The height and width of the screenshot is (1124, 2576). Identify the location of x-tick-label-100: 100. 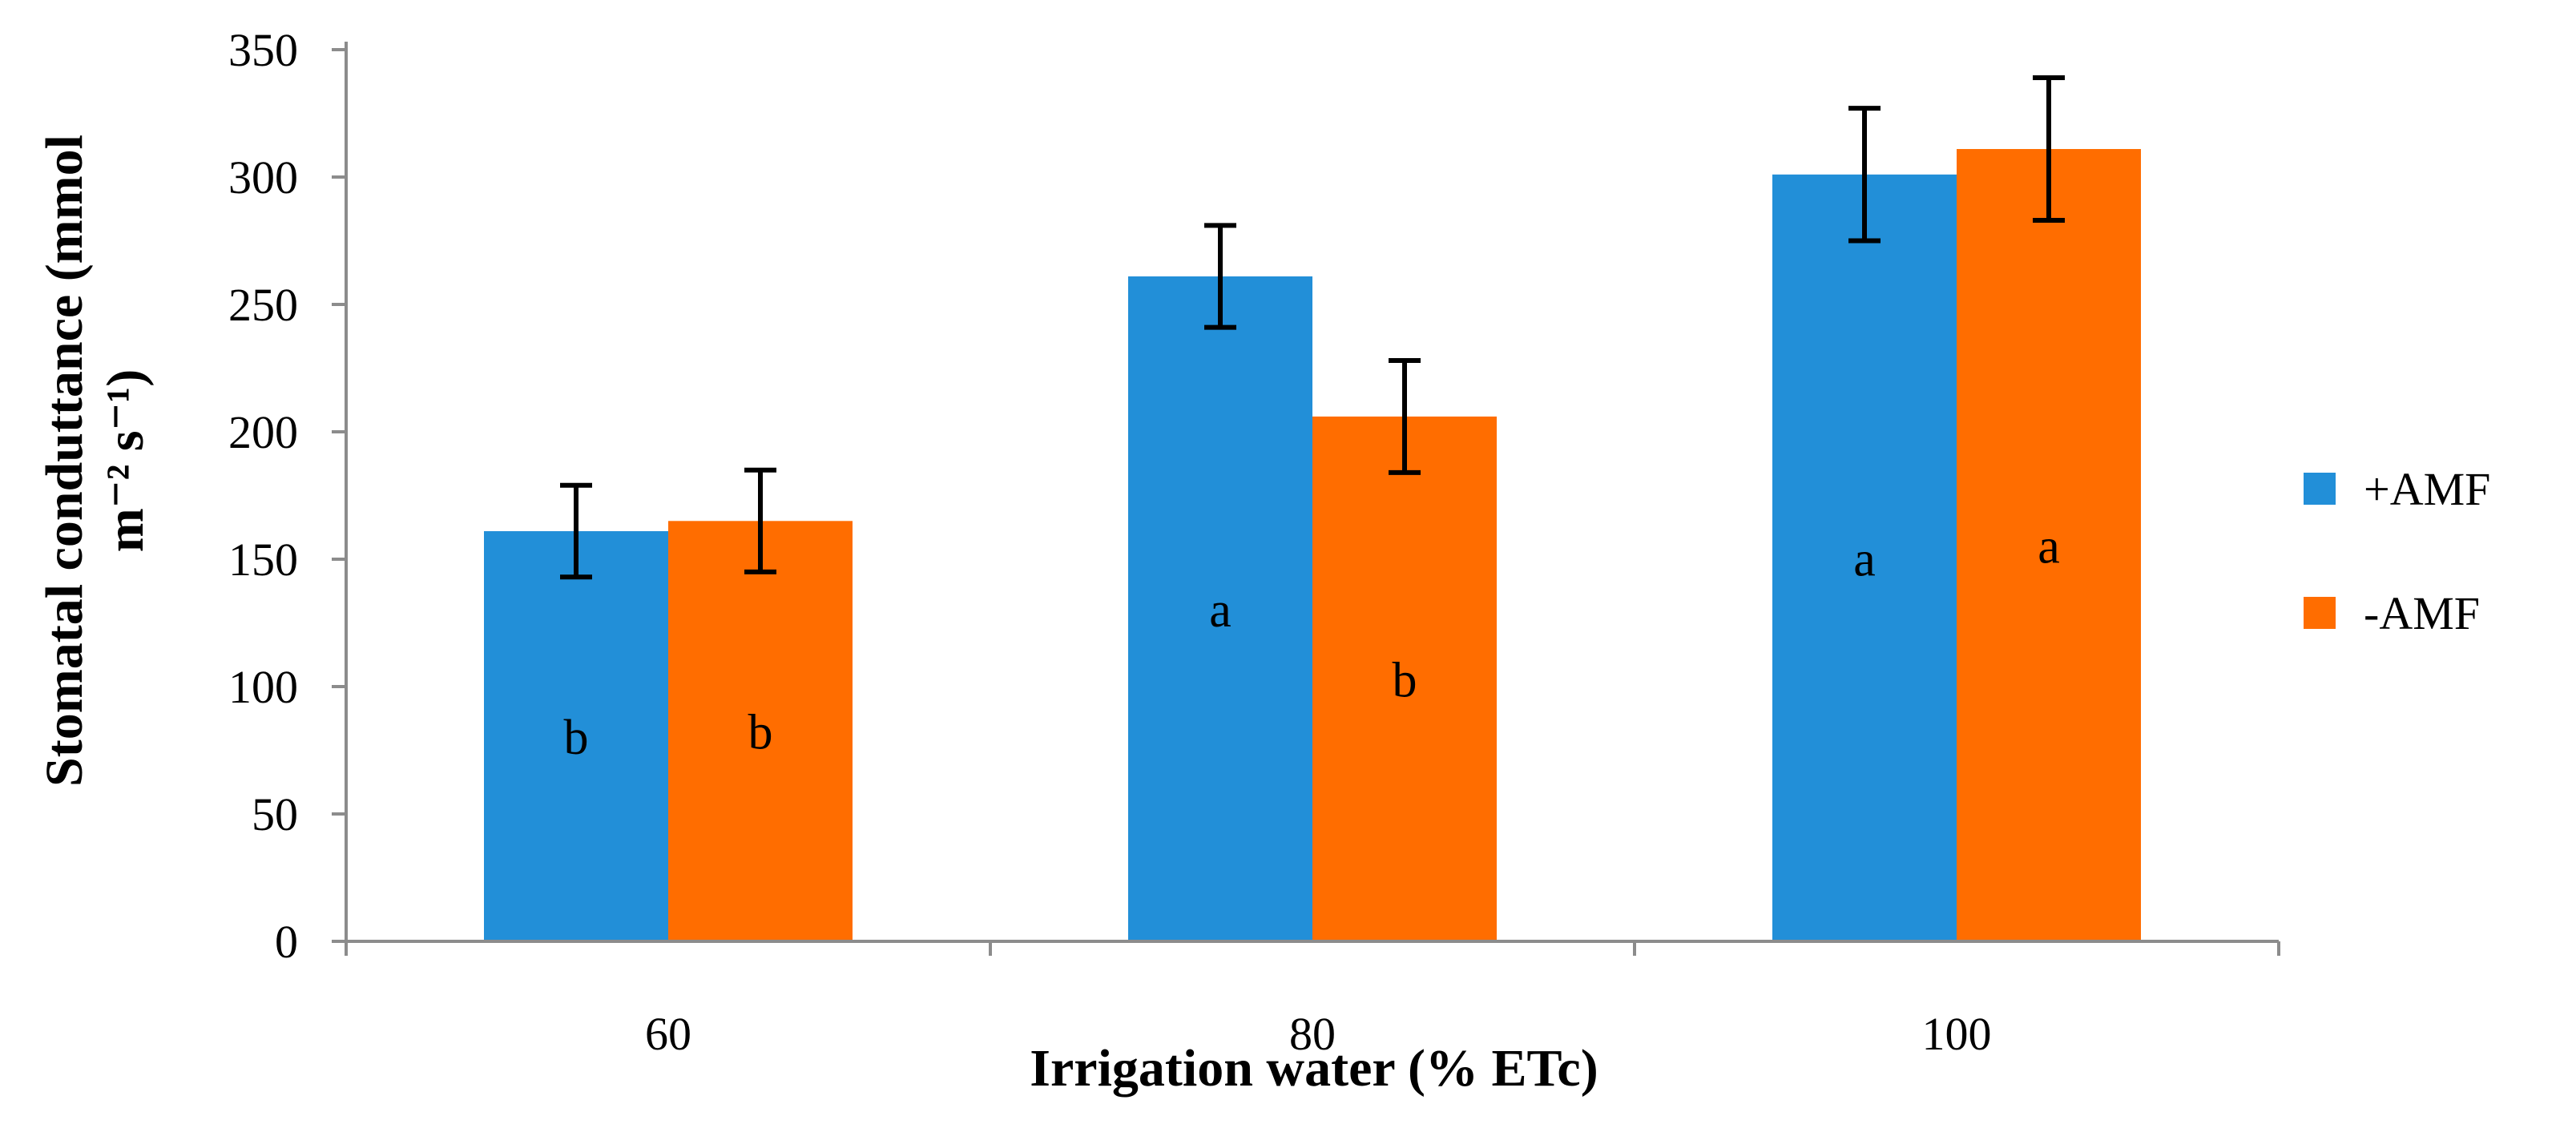
(1957, 1034).